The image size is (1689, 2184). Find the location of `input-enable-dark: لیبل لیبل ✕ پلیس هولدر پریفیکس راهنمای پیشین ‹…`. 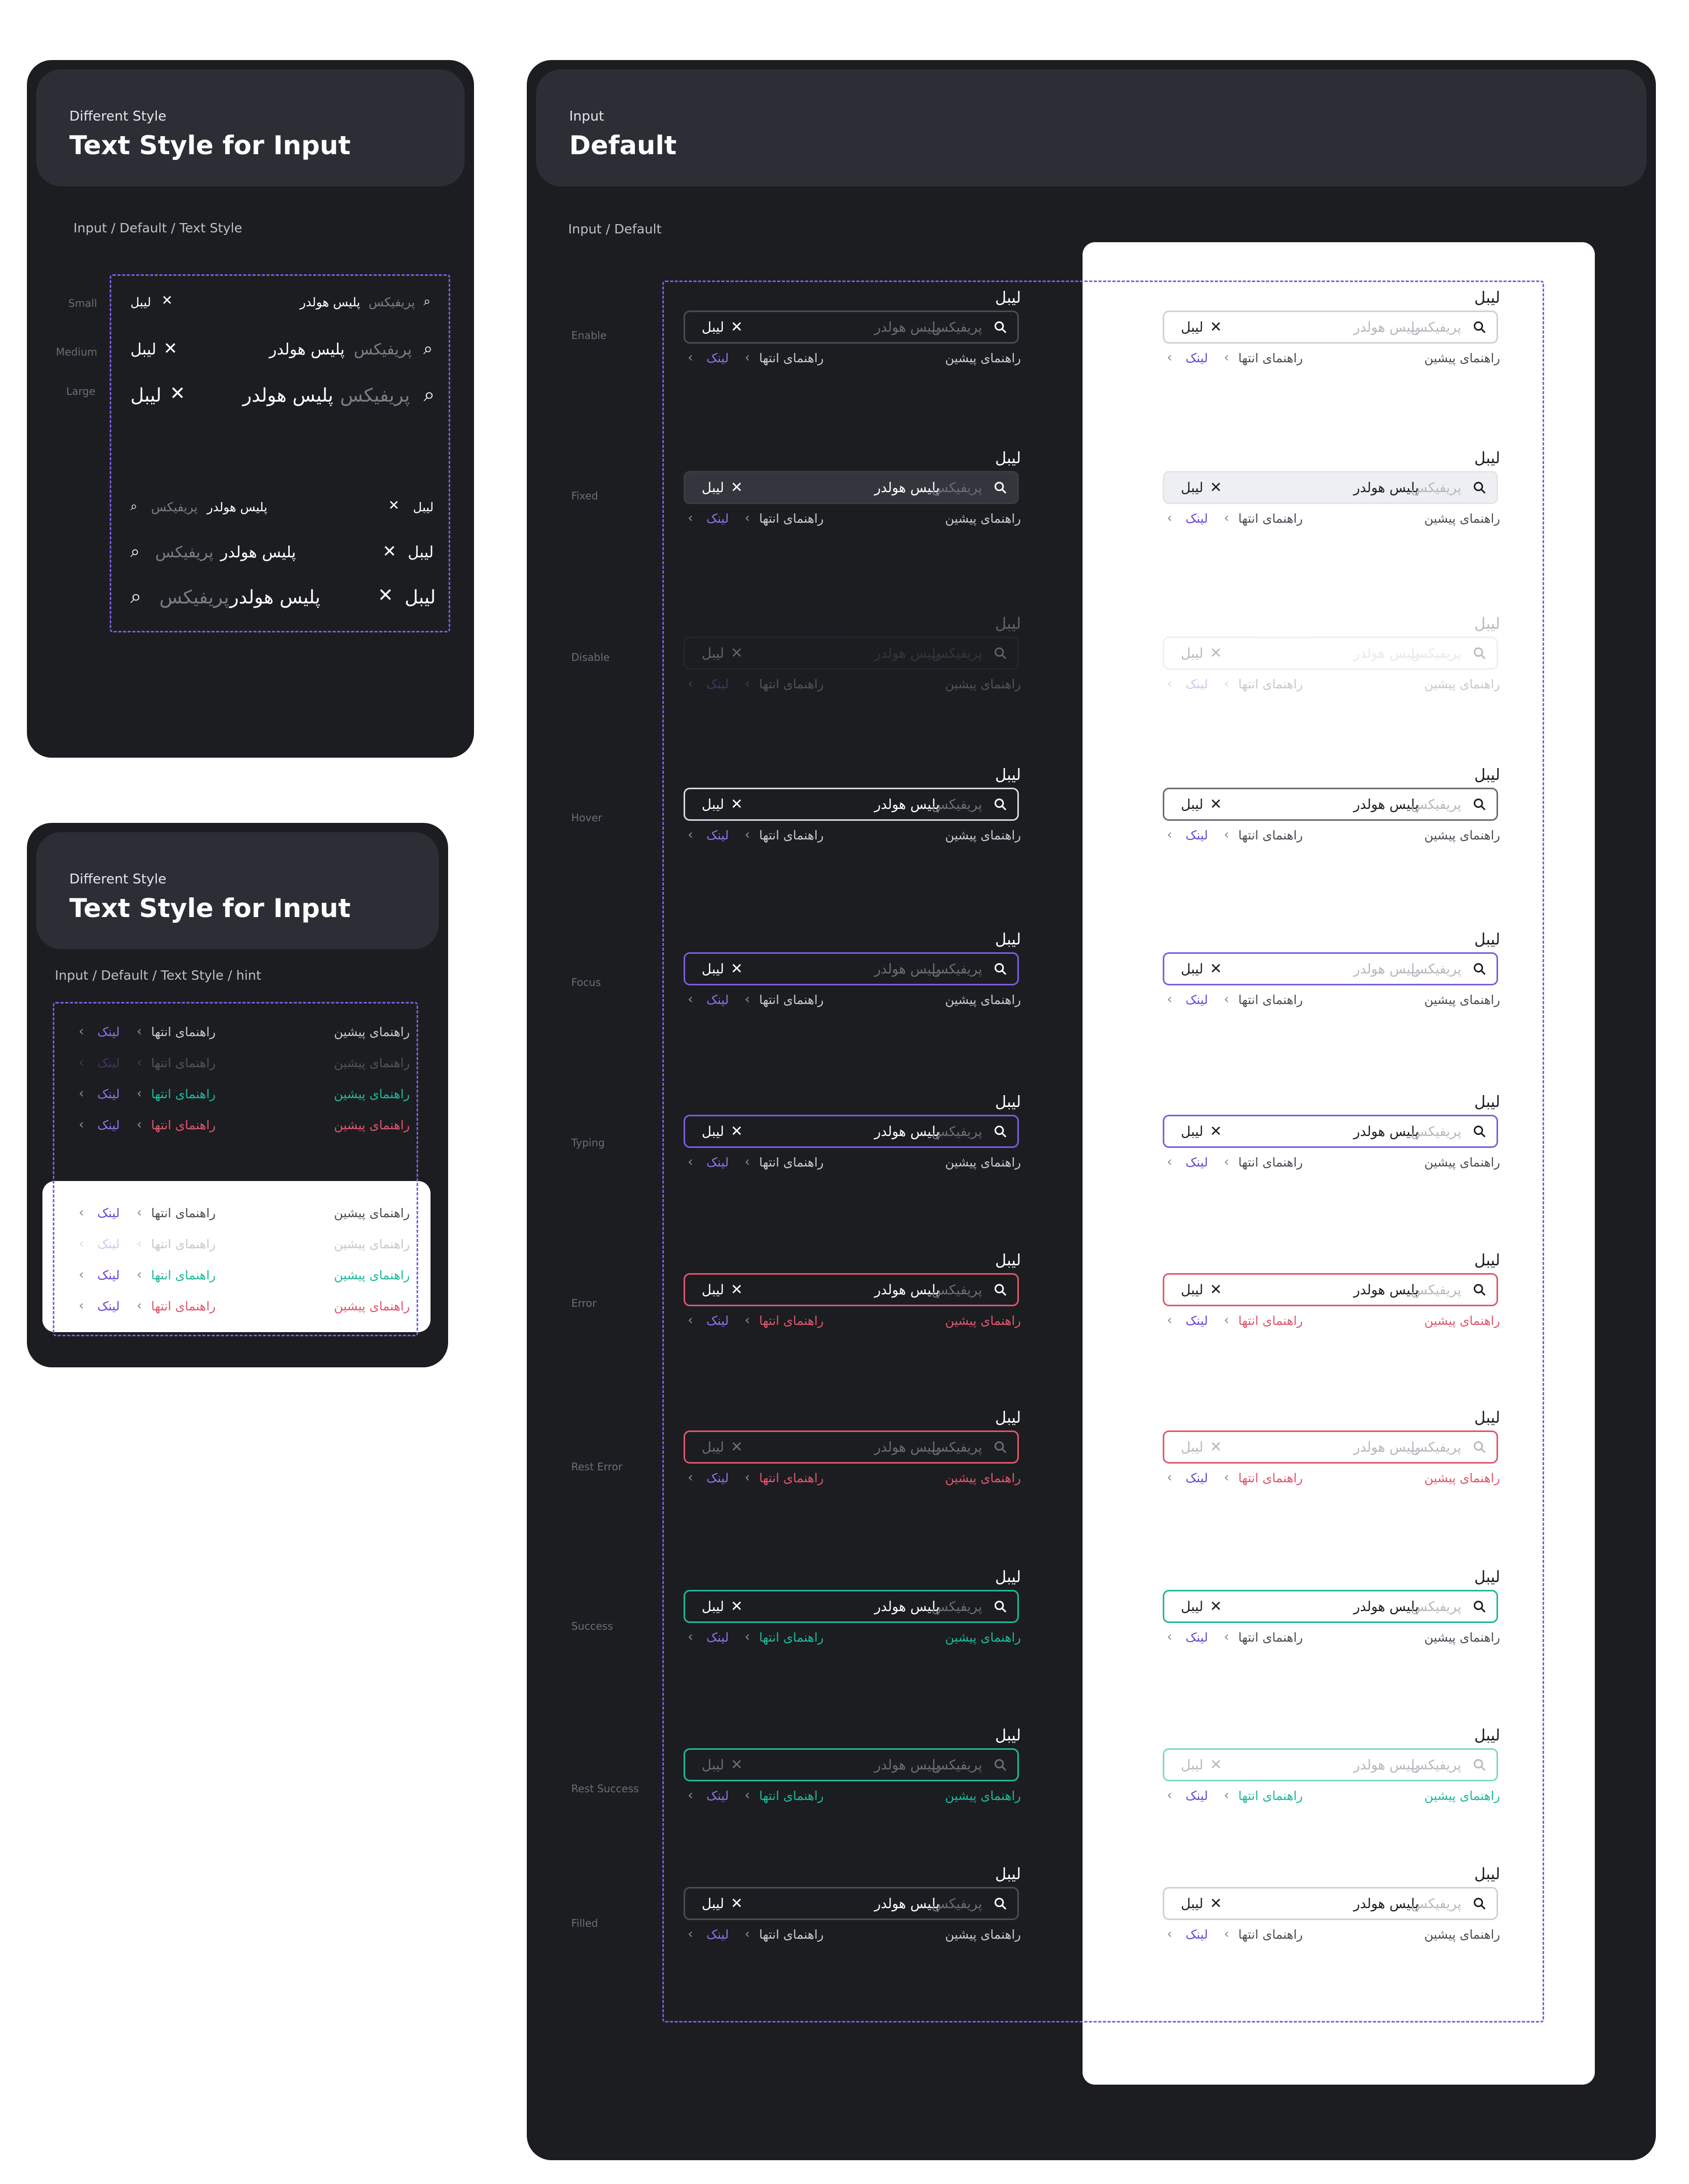

input-enable-dark: لیبل لیبل ✕ پلیس هولدر پریفیکس راهنمای پیشین ‹… is located at coordinates (852, 330).